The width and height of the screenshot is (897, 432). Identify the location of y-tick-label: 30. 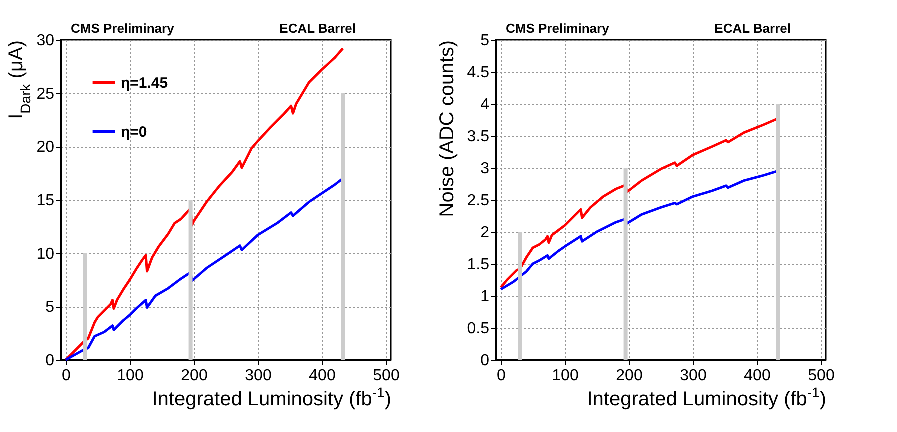
(45, 41).